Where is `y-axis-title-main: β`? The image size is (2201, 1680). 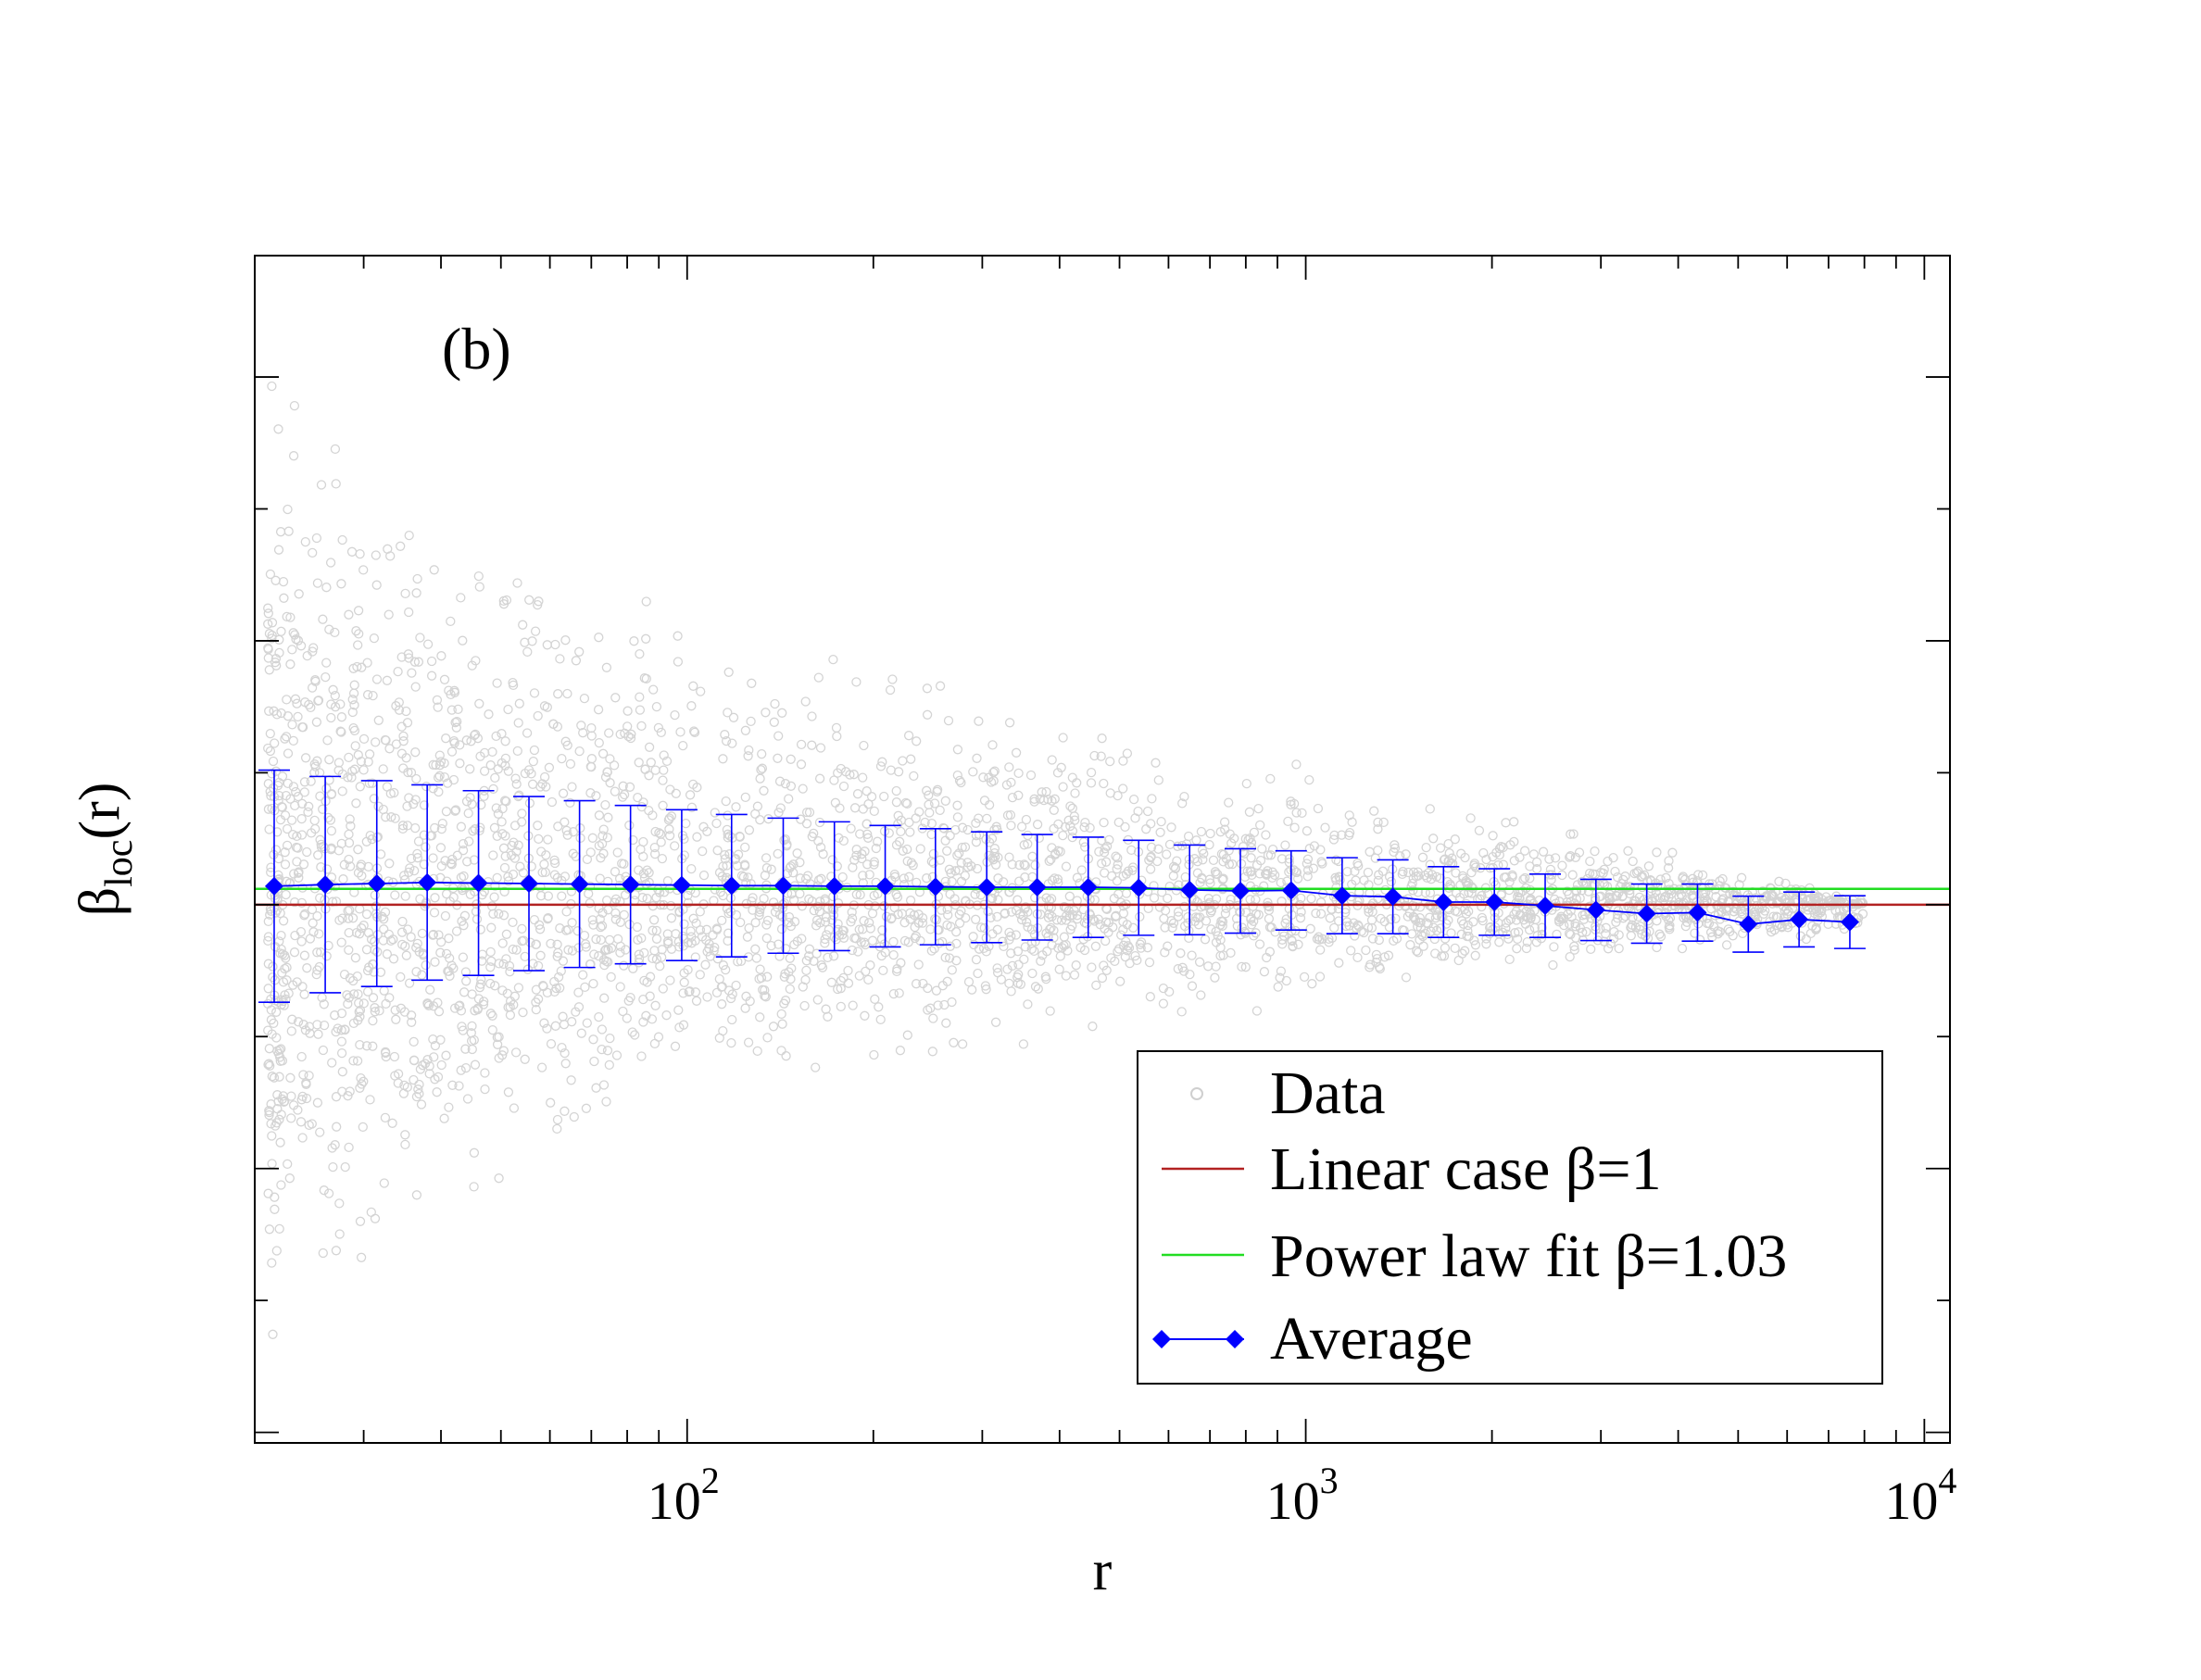
y-axis-title-main: β is located at coordinates (100, 902).